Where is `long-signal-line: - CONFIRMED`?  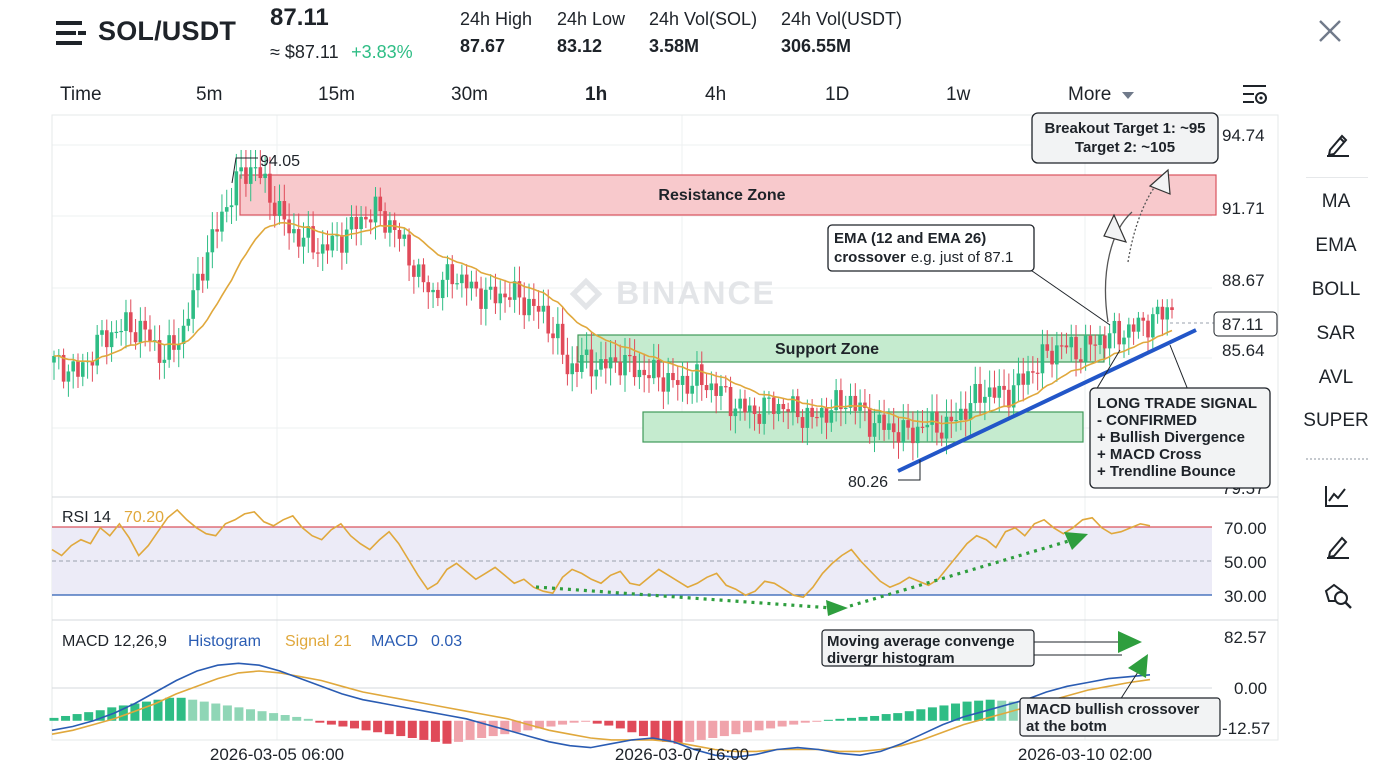
long-signal-line: - CONFIRMED is located at coordinates (1147, 420).